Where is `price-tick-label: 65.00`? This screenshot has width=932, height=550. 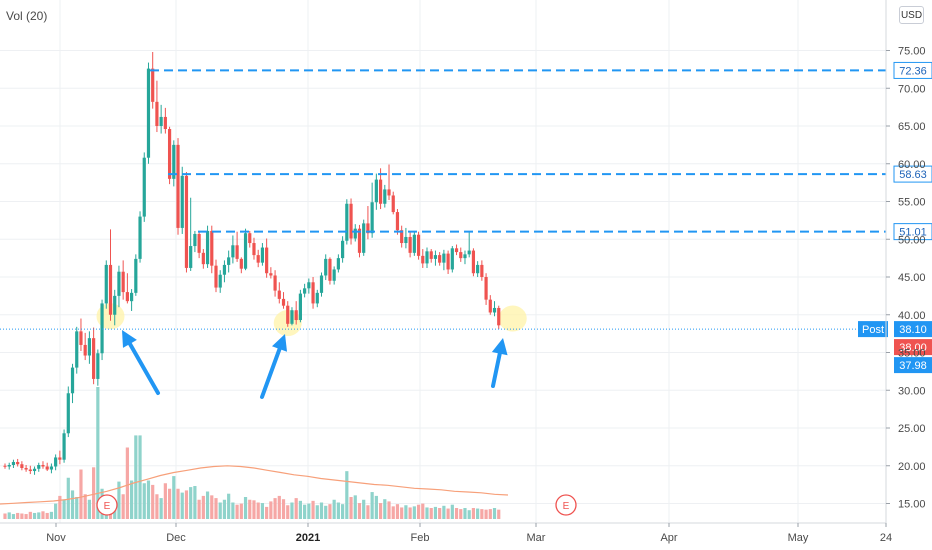 price-tick-label: 65.00 is located at coordinates (912, 127).